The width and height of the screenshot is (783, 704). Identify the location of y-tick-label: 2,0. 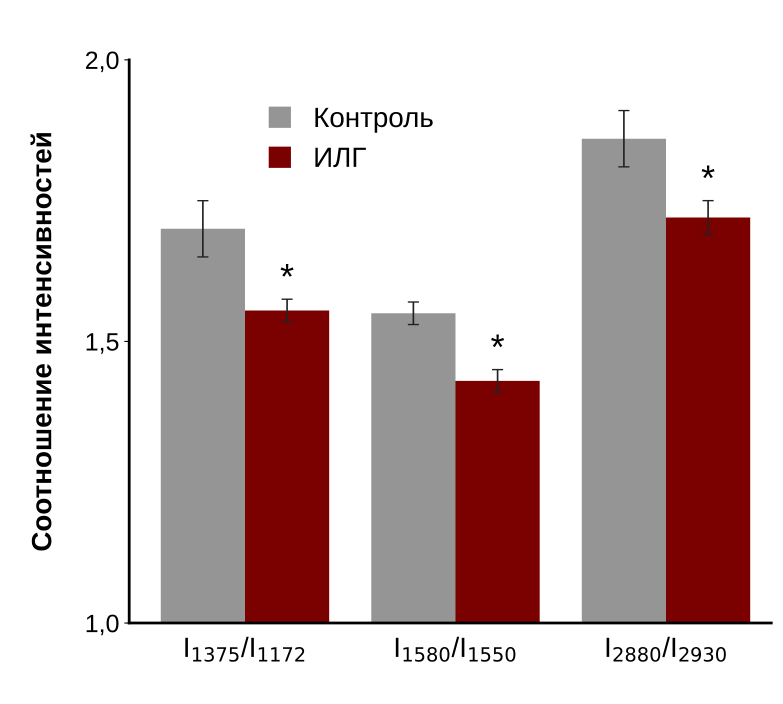
(102, 61).